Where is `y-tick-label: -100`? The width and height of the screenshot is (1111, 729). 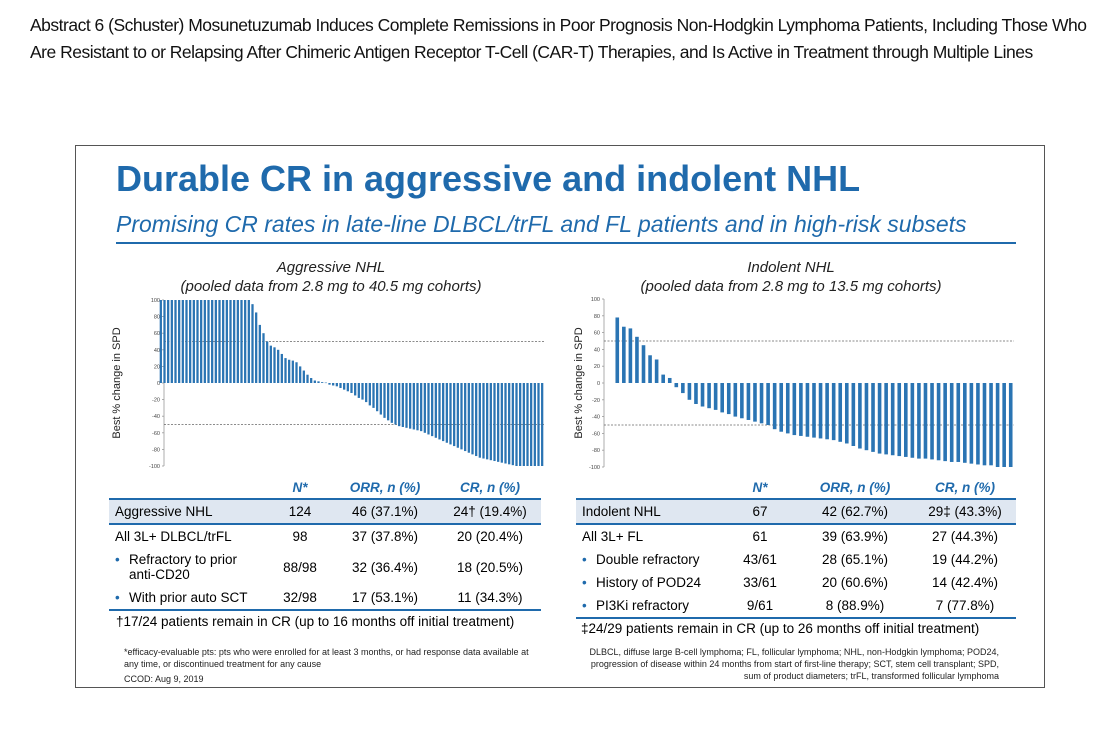
y-tick-label: -100 is located at coordinates (154, 466).